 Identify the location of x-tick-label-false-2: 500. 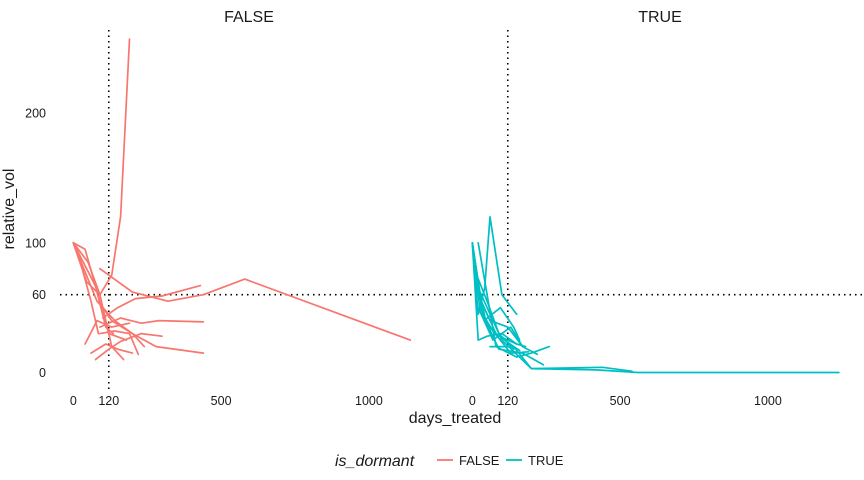
(221, 401).